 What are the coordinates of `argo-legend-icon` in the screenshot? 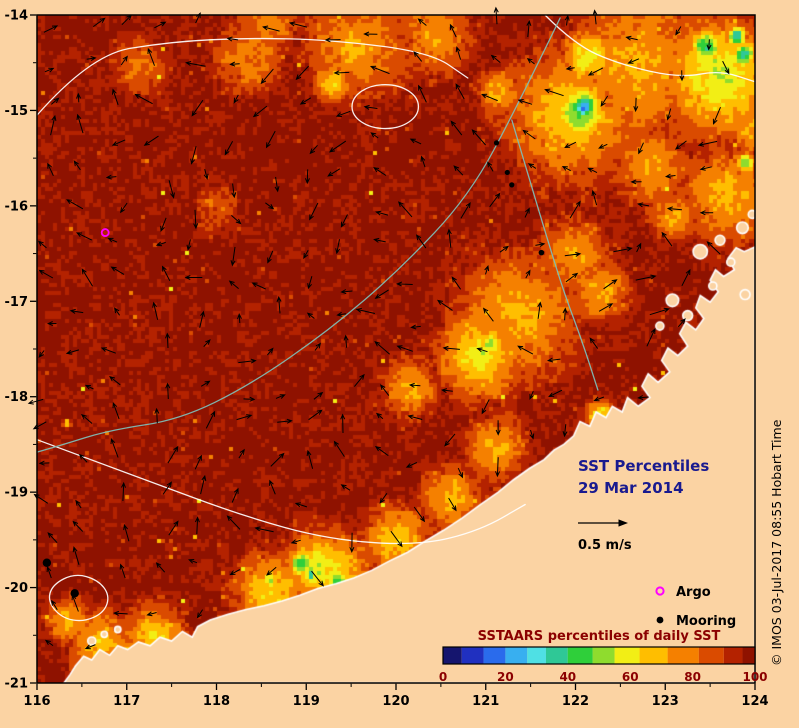 It's located at (660, 591).